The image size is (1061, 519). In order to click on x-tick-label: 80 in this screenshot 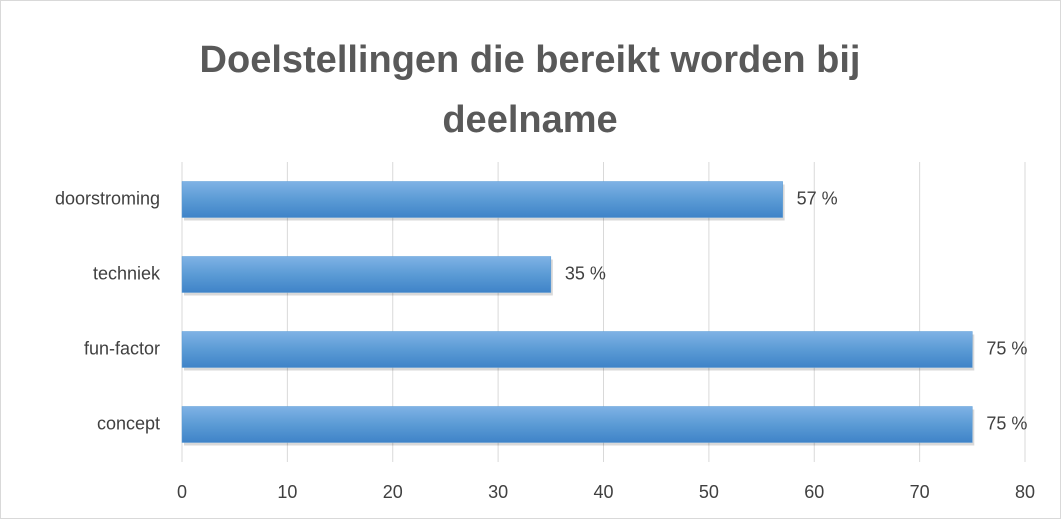, I will do `click(1025, 492)`.